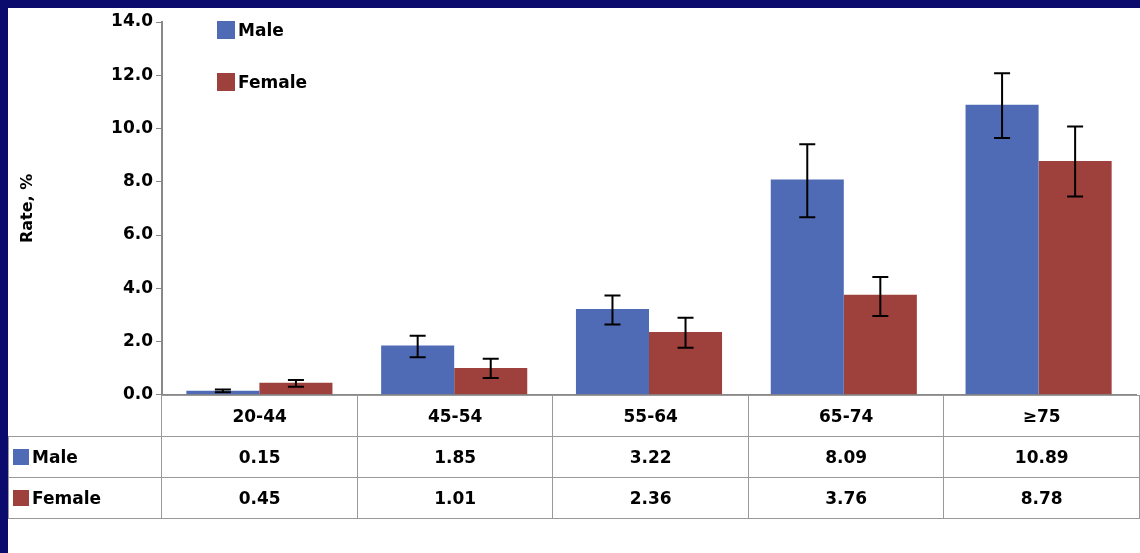 This screenshot has width=1140, height=553. Describe the element at coordinates (455, 416) in the screenshot. I see `x-tick-label: 45-54` at that location.